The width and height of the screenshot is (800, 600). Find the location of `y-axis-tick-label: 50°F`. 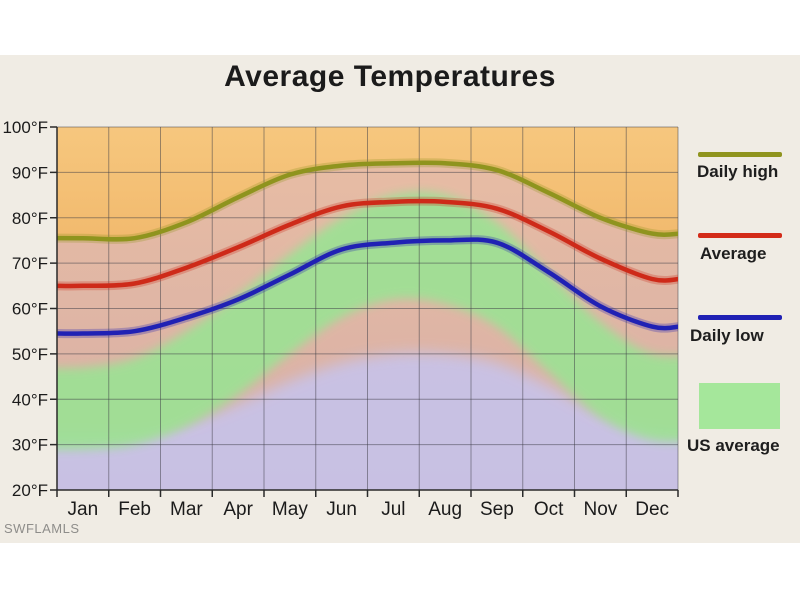

y-axis-tick-label: 50°F is located at coordinates (30, 354).